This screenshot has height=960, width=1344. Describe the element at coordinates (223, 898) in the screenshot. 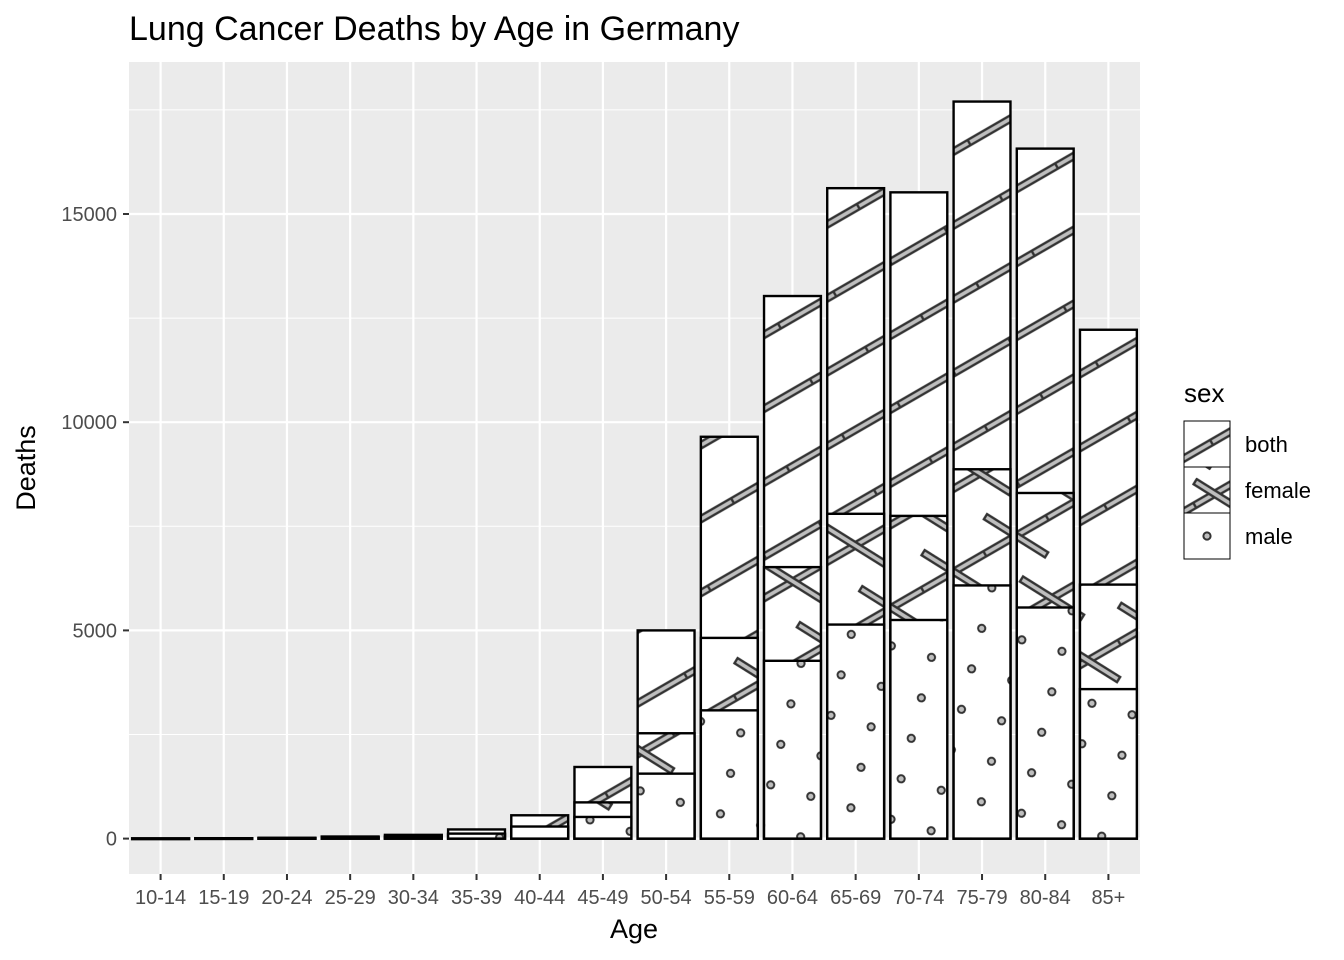

I see `x-tick-label: 15-19` at that location.